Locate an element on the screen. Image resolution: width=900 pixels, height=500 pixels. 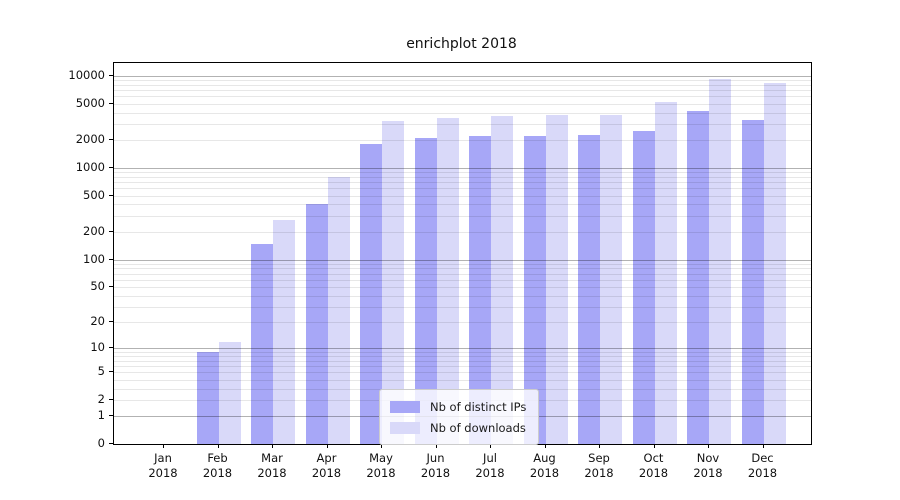
bar-distinct-ips-mar is located at coordinates (262, 343).